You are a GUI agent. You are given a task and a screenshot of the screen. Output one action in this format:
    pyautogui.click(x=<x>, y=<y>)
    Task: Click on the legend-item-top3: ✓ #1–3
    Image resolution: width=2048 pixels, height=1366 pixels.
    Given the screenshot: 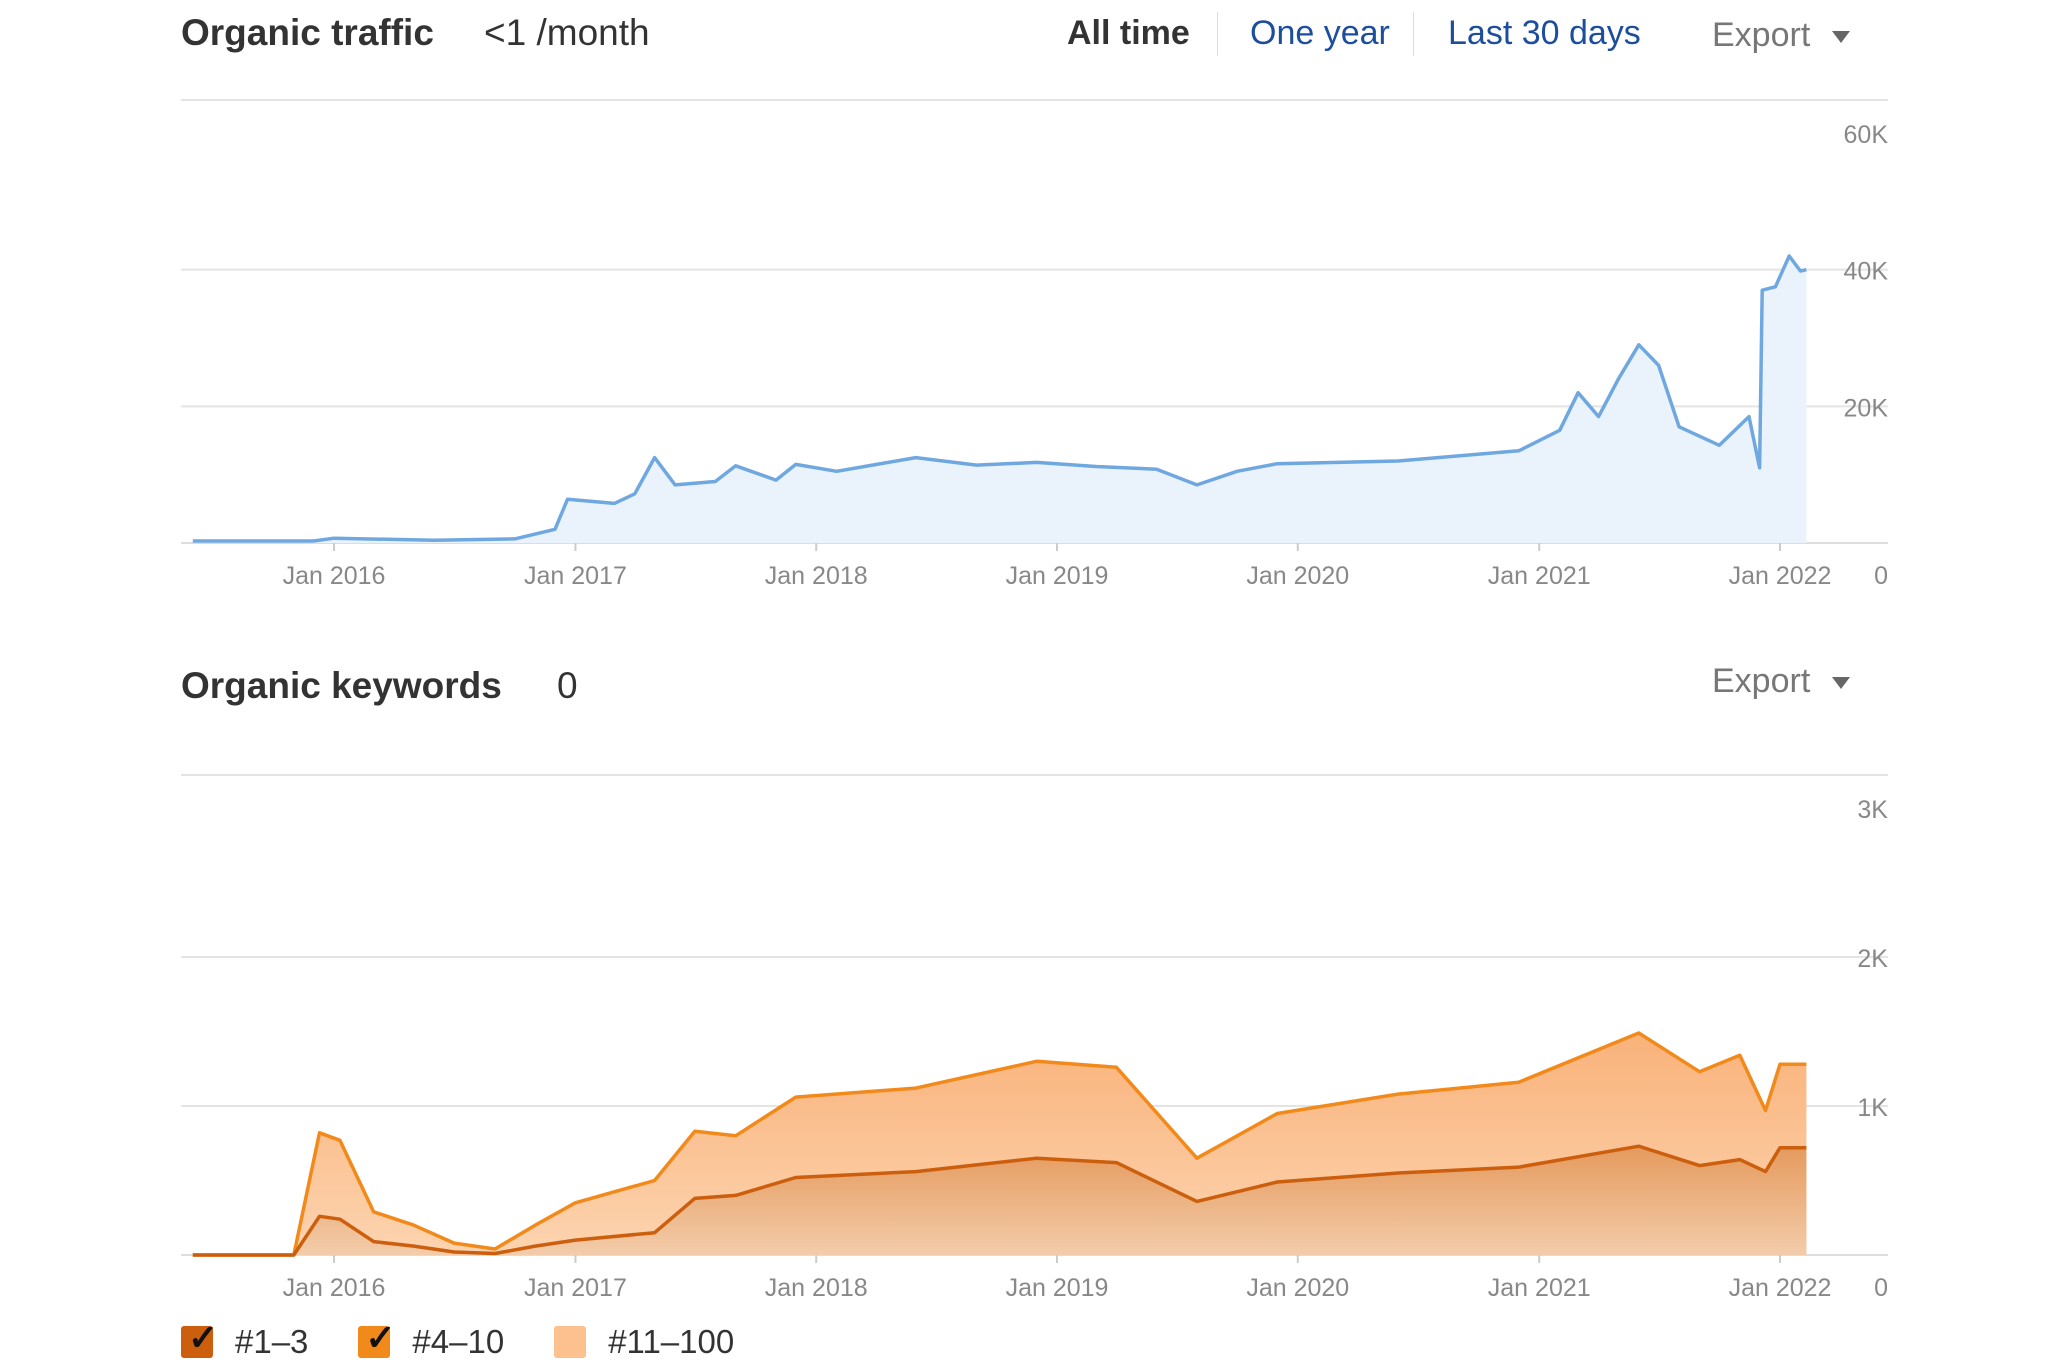 What is the action you would take?
    pyautogui.click(x=245, y=1340)
    